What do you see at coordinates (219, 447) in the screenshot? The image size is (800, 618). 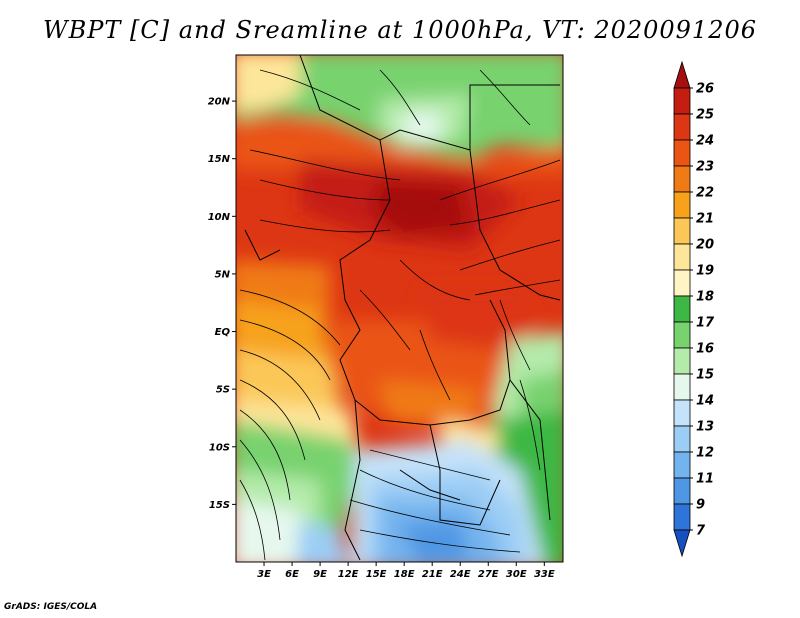 I see `lat-tick-label: 10S` at bounding box center [219, 447].